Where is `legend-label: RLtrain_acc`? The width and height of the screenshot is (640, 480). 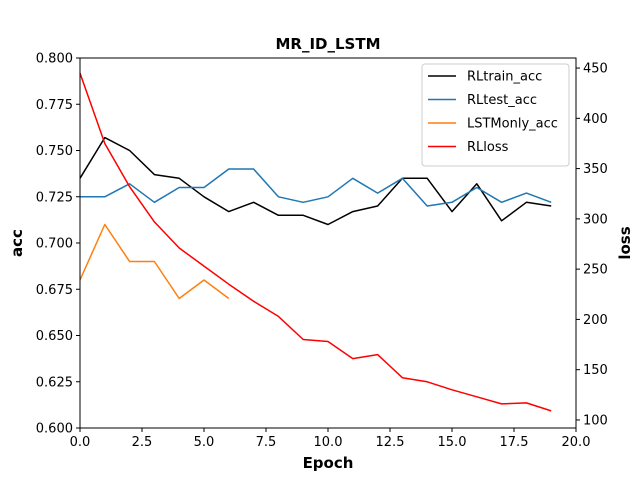 legend-label: RLtrain_acc is located at coordinates (504, 77).